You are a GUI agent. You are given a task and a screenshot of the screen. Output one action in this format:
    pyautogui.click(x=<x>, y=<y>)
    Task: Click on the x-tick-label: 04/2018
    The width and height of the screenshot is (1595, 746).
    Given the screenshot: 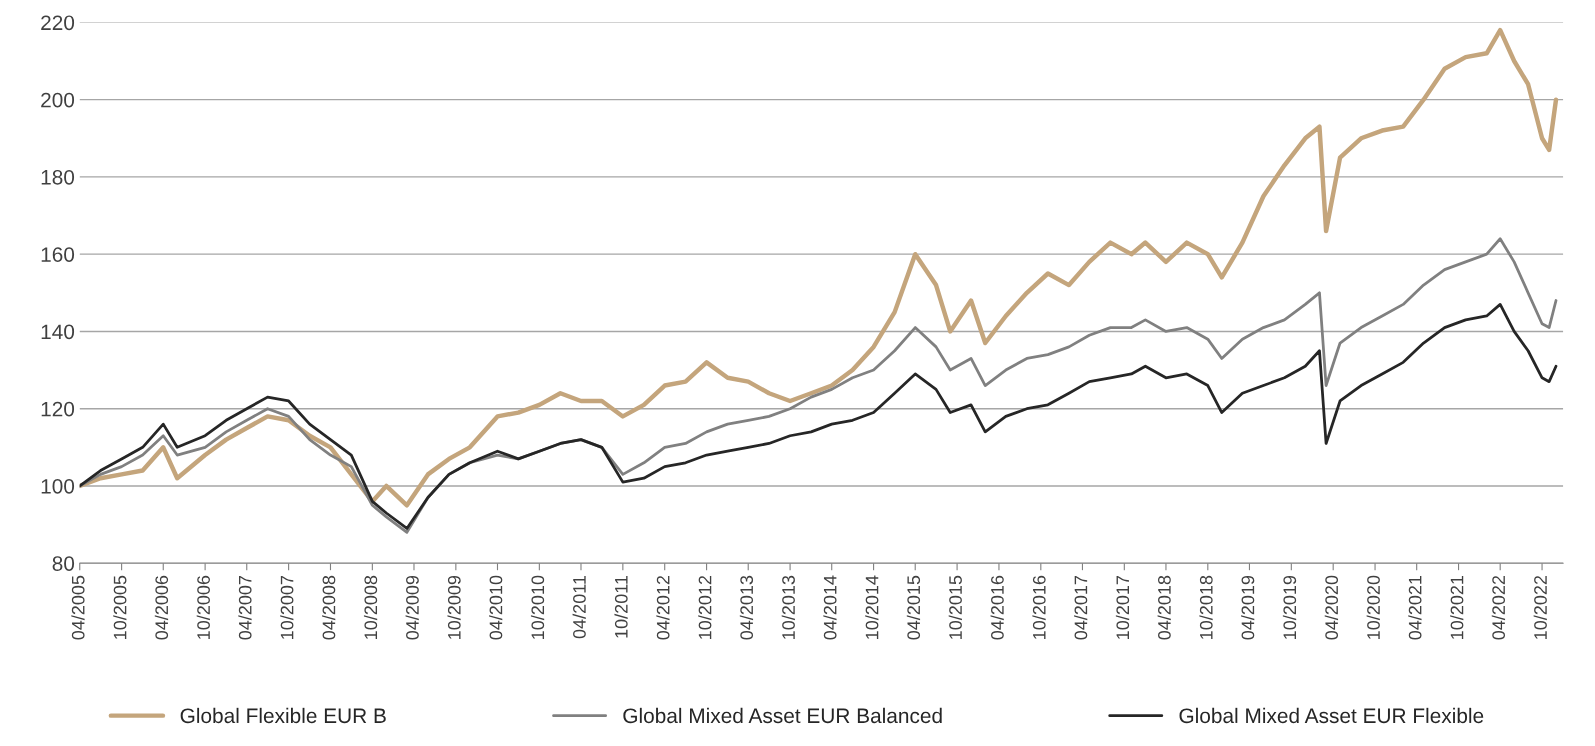 What is the action you would take?
    pyautogui.click(x=1164, y=607)
    